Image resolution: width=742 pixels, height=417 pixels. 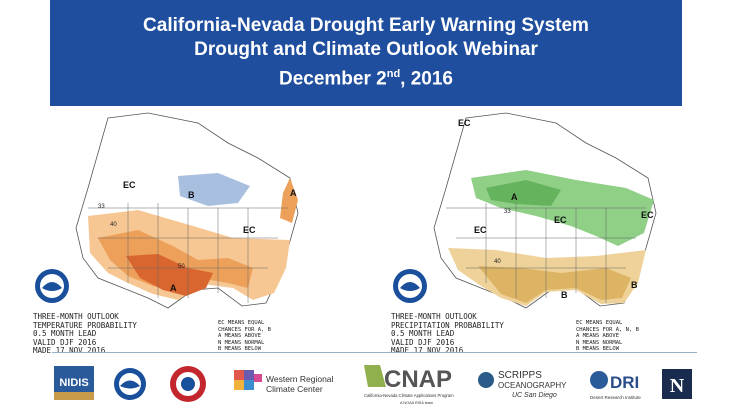 What do you see at coordinates (464, 123) in the screenshot?
I see `label-ec-nw: EC` at bounding box center [464, 123].